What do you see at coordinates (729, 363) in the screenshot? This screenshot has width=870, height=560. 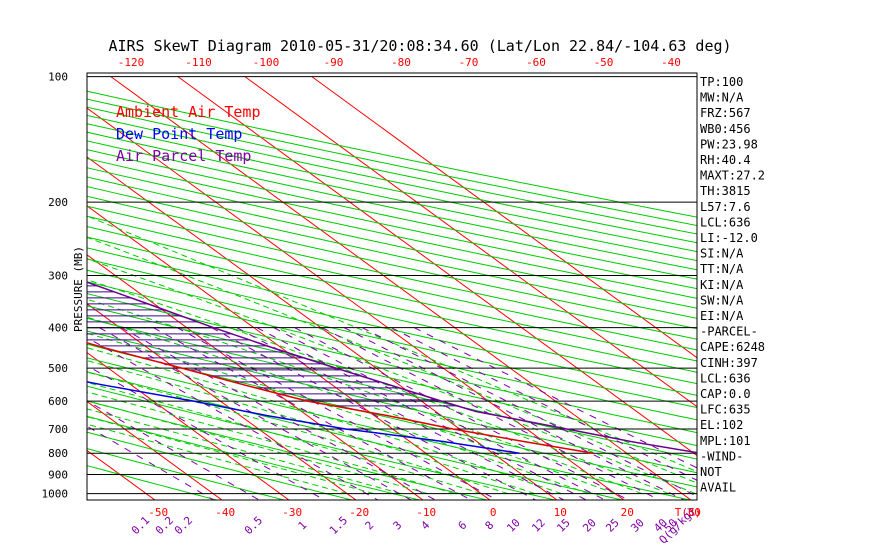 I see `index-item: CINH:397` at bounding box center [729, 363].